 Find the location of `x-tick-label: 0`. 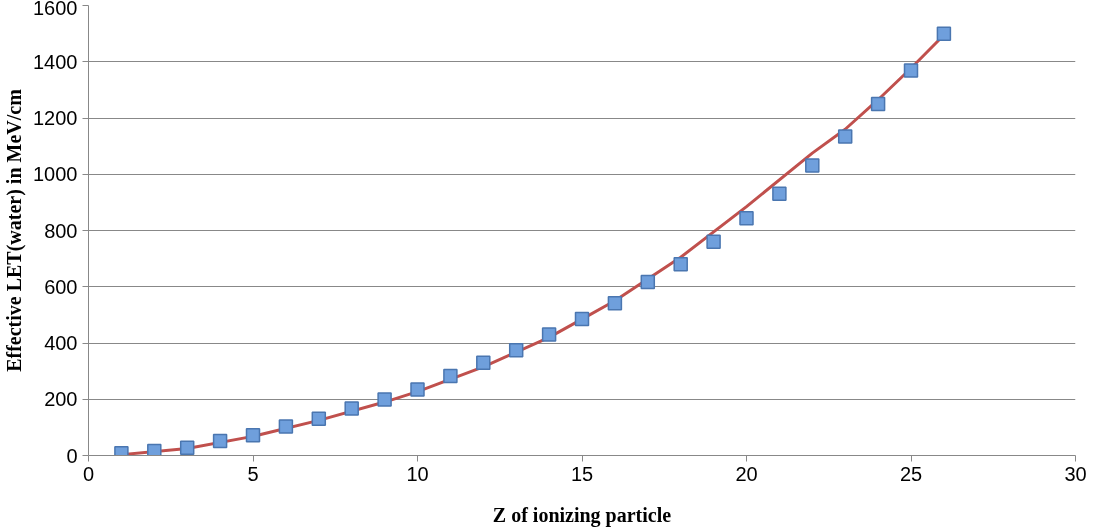

x-tick-label: 0 is located at coordinates (88, 473).